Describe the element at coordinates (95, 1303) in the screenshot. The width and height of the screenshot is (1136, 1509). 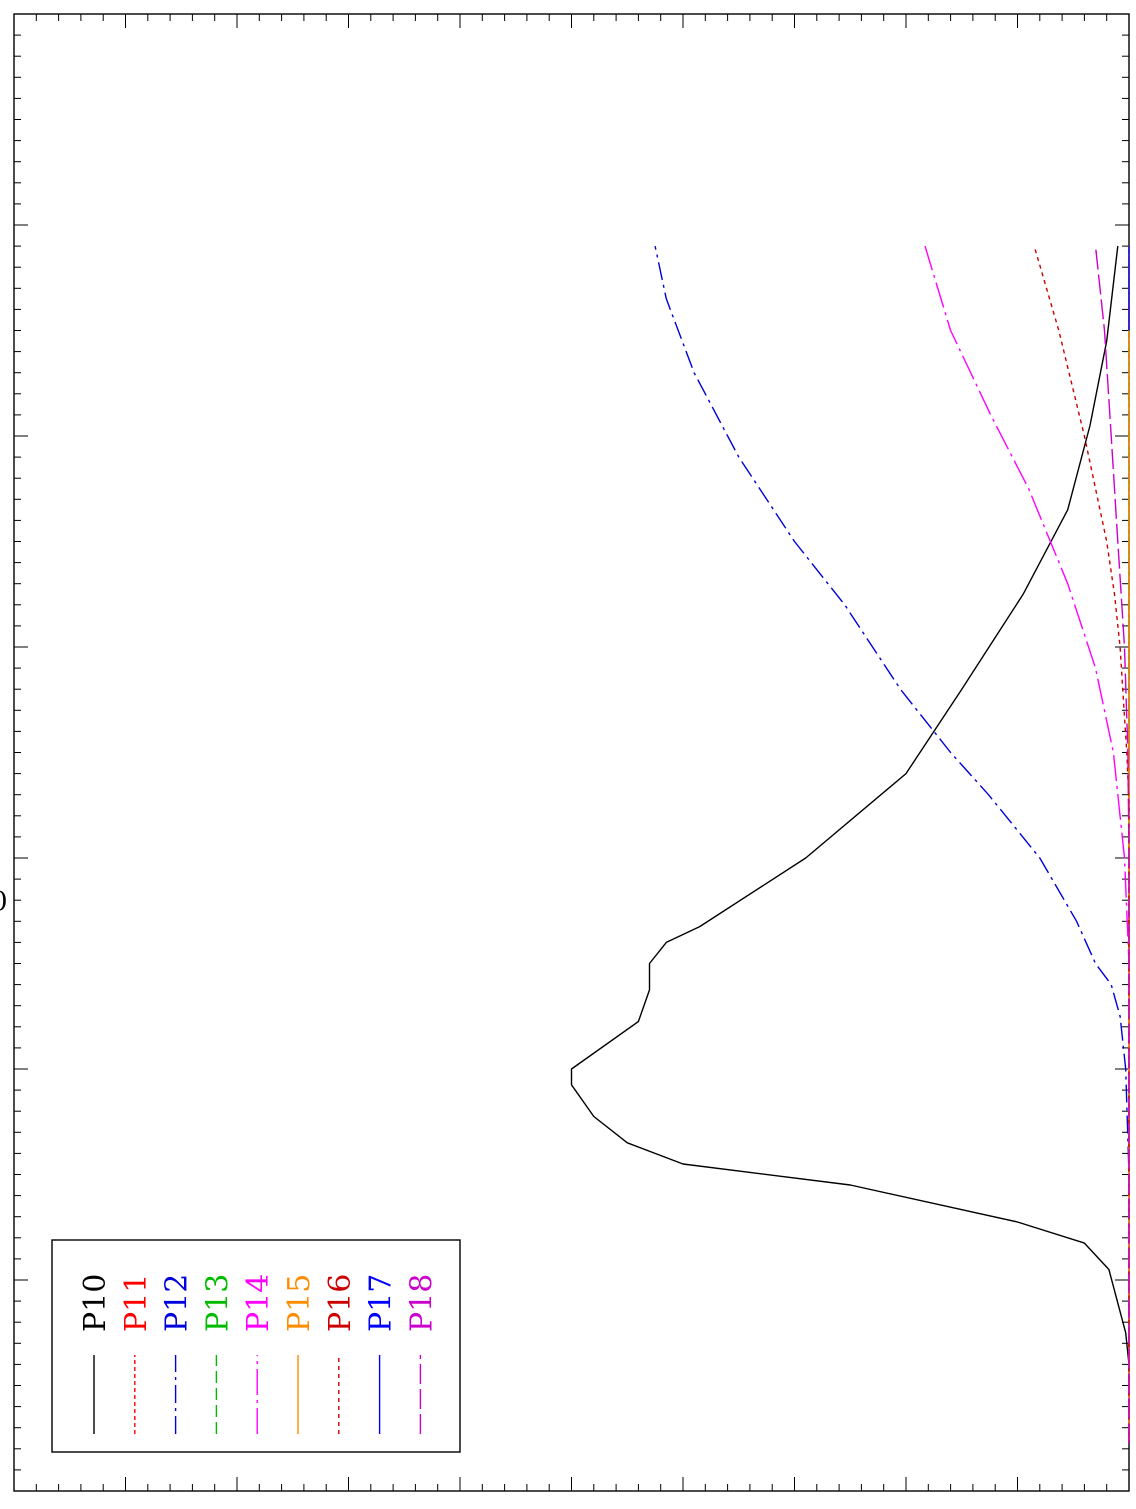
I see `legend-label-p10: P10` at that location.